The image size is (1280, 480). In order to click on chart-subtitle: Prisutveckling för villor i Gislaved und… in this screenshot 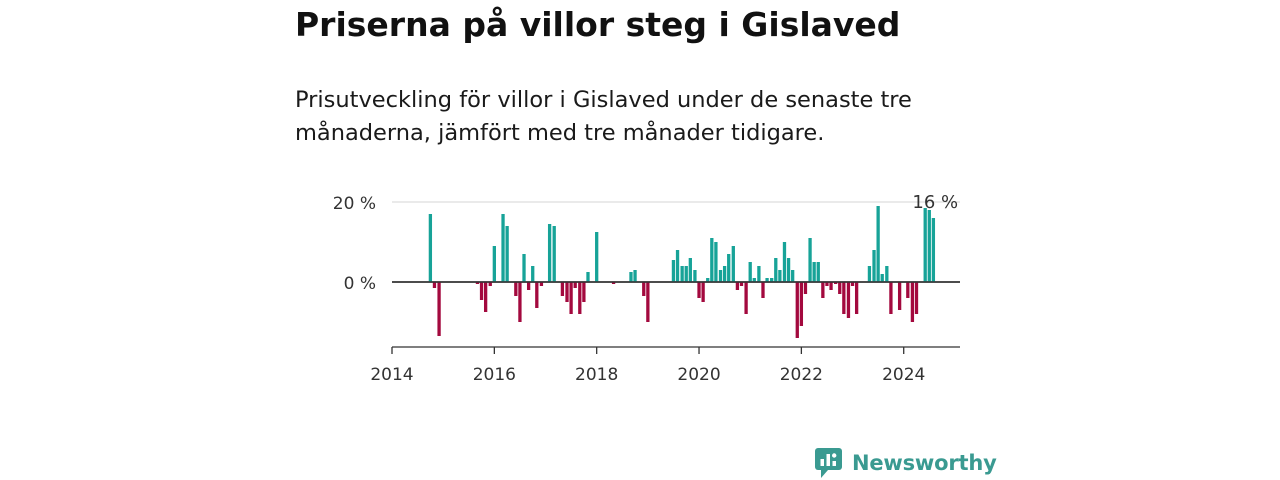, I will do `click(603, 116)`.